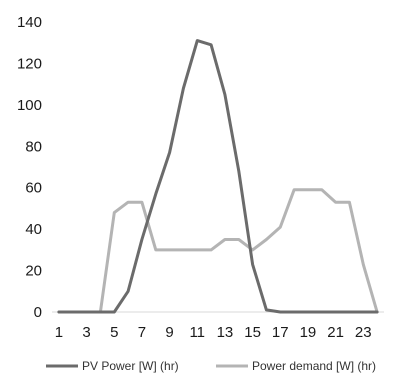  I want to click on legend-label-power-demand: Power demand [W] (hr), so click(314, 366).